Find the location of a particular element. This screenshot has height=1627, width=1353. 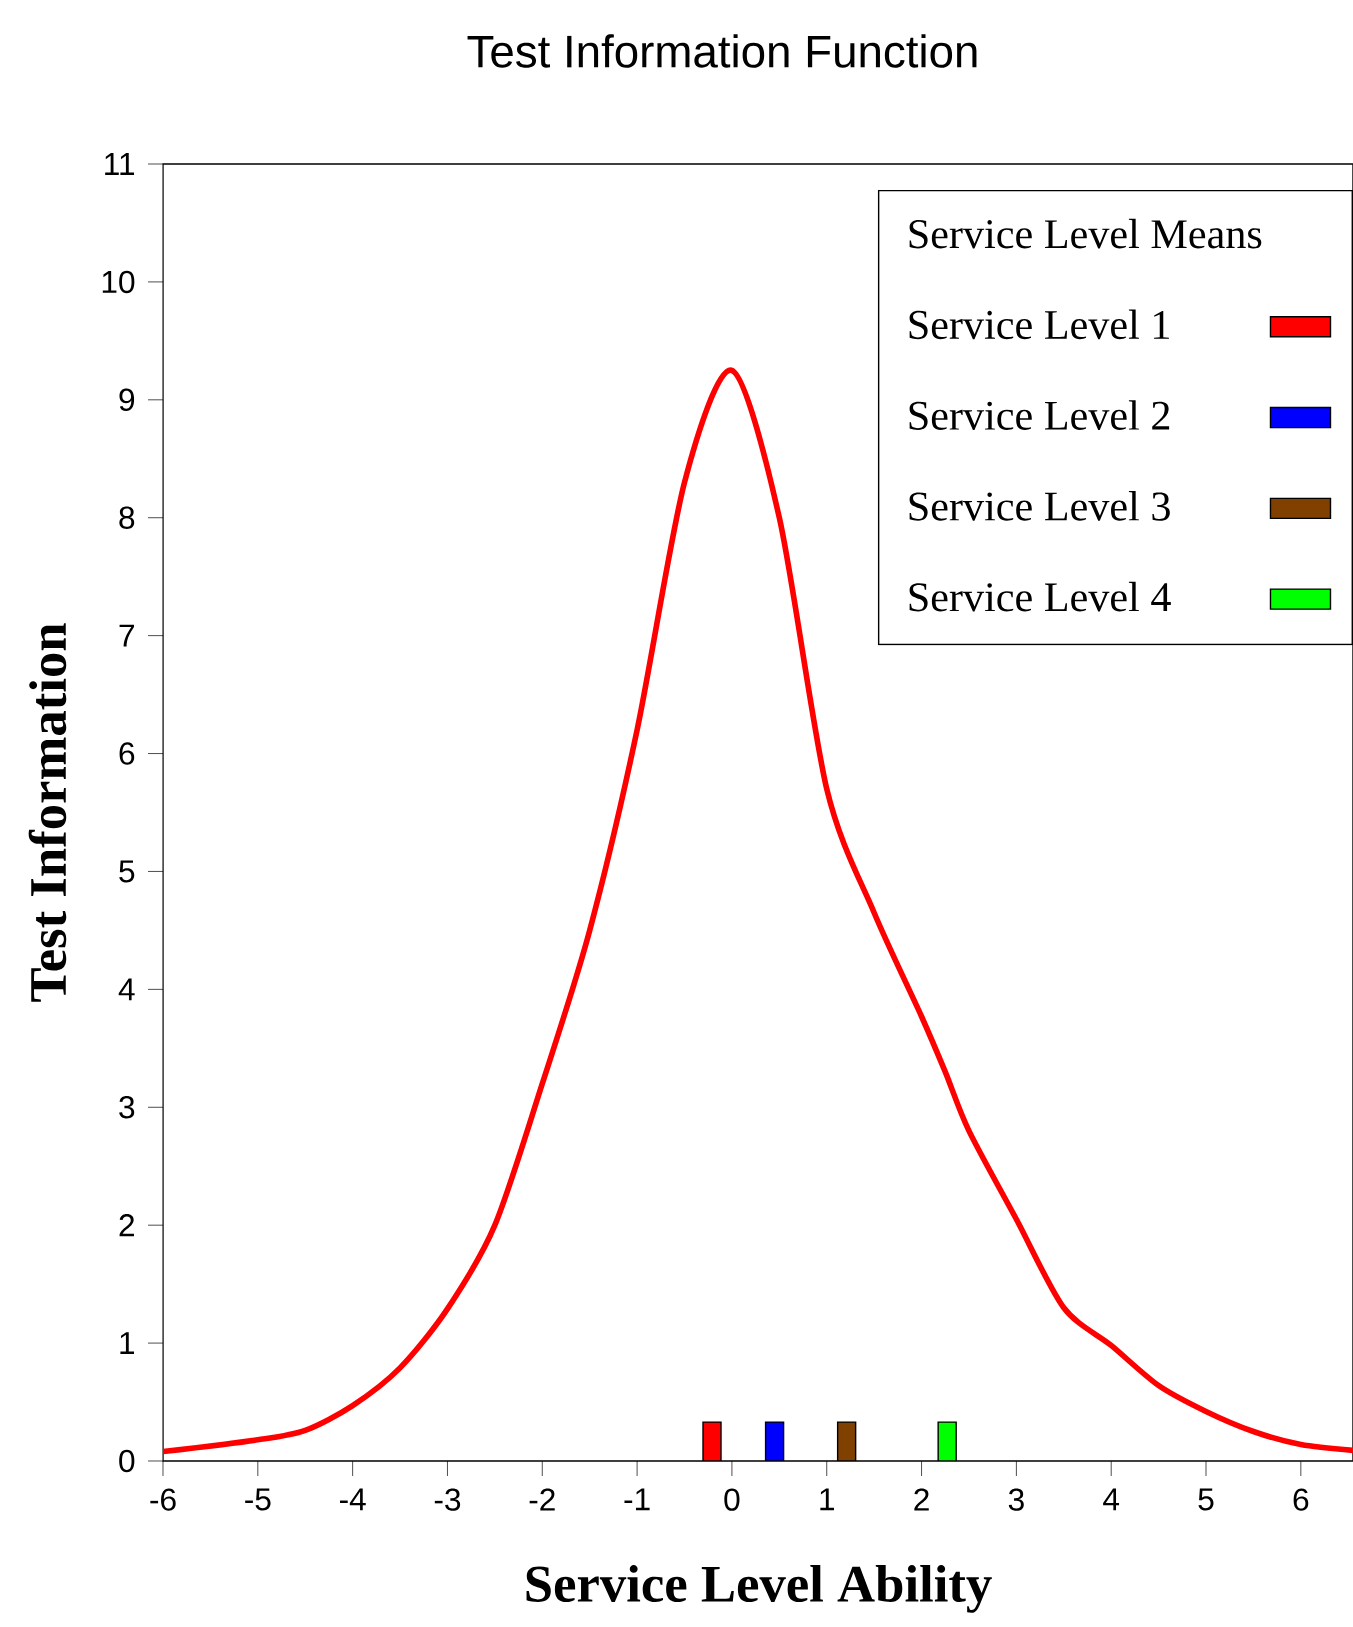

y-axis-title: Test Information is located at coordinates (47, 812).